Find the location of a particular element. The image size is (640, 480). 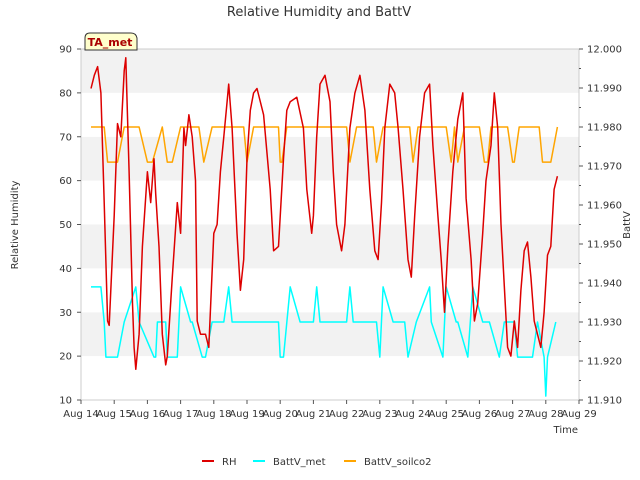

y2-tick-label: 11.930 is located at coordinates (604, 323).